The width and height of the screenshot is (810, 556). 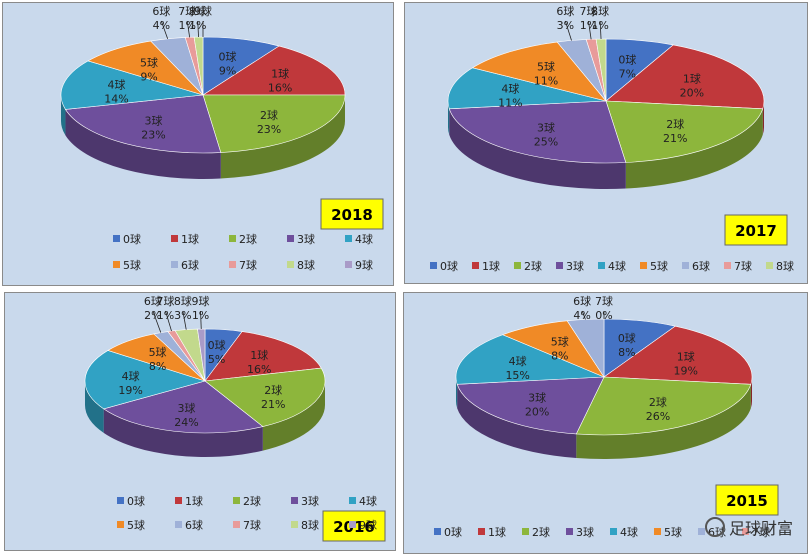 What do you see at coordinates (756, 231) in the screenshot?
I see `year-label: 2017` at bounding box center [756, 231].